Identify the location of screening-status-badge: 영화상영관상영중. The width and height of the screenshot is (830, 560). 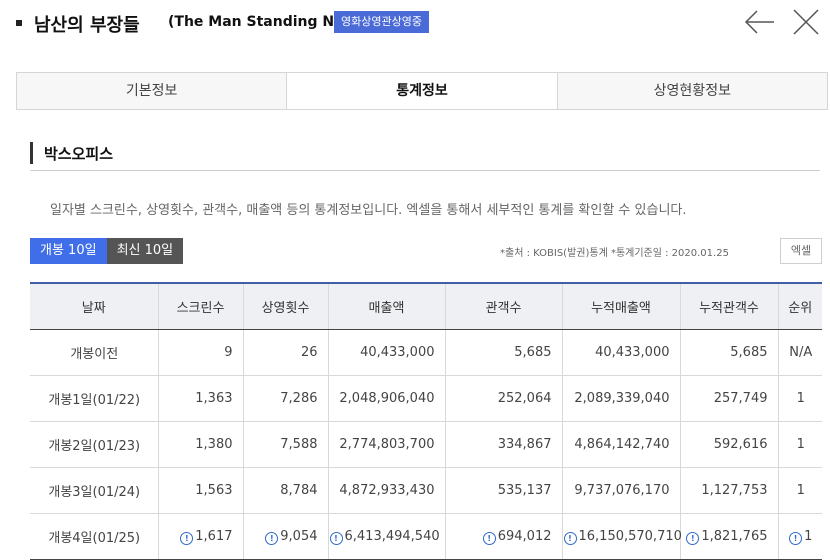
(381, 22).